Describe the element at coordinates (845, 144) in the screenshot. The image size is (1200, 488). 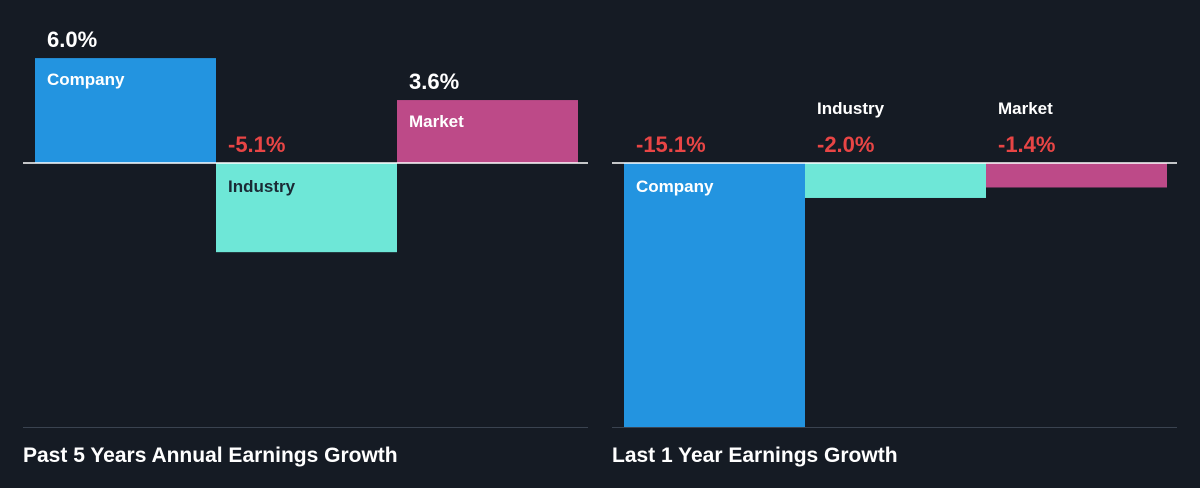
I see `value-label-industry: -2.0%` at that location.